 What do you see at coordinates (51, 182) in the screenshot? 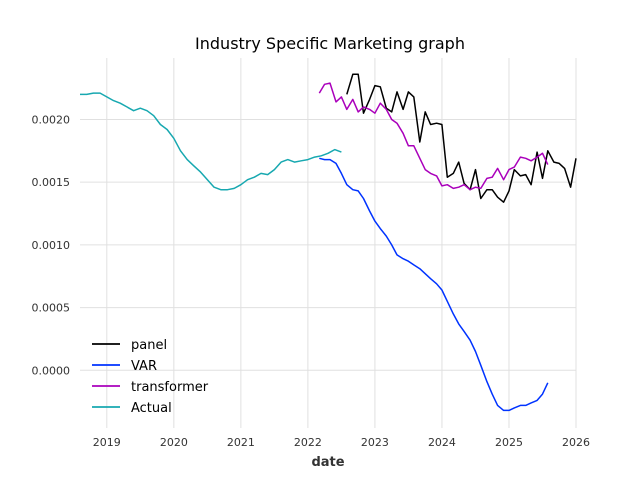
I see `y-tick-label: 0.0015` at bounding box center [51, 182].